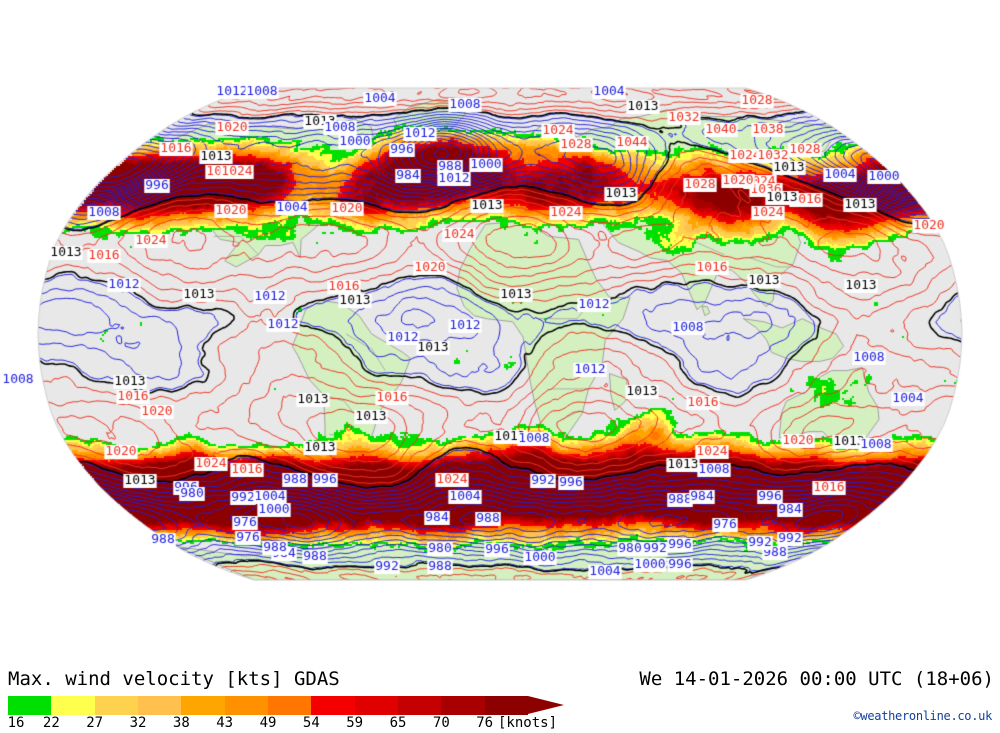 This screenshot has height=733, width=1000. What do you see at coordinates (181, 723) in the screenshot?
I see `colorbar-tick-38: 38` at bounding box center [181, 723].